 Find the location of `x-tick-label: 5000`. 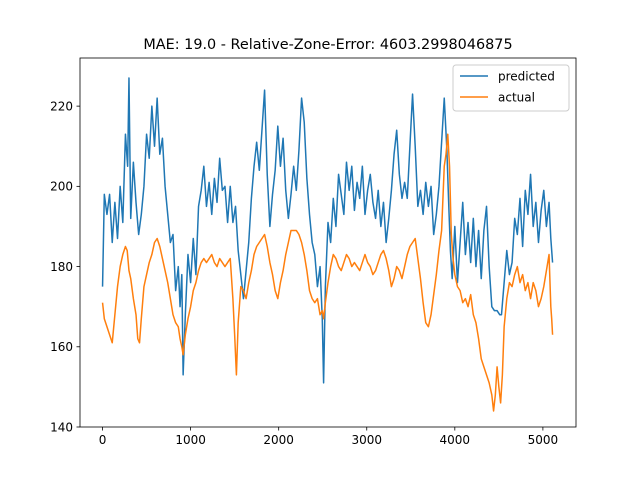

x-tick-label: 5000 is located at coordinates (543, 440).